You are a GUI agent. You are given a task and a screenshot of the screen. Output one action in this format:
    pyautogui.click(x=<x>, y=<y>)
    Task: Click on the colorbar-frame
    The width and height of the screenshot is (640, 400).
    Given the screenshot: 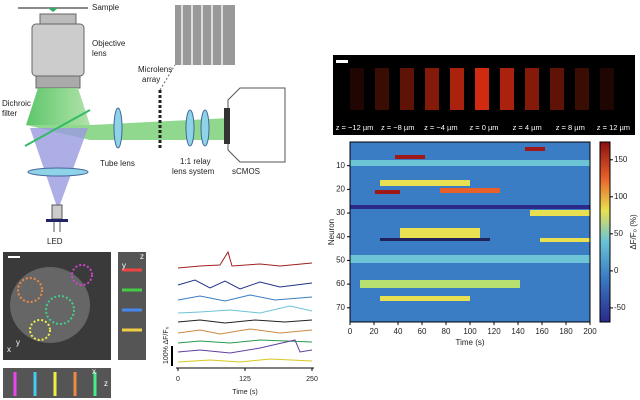 What is the action you would take?
    pyautogui.click(x=605, y=232)
    